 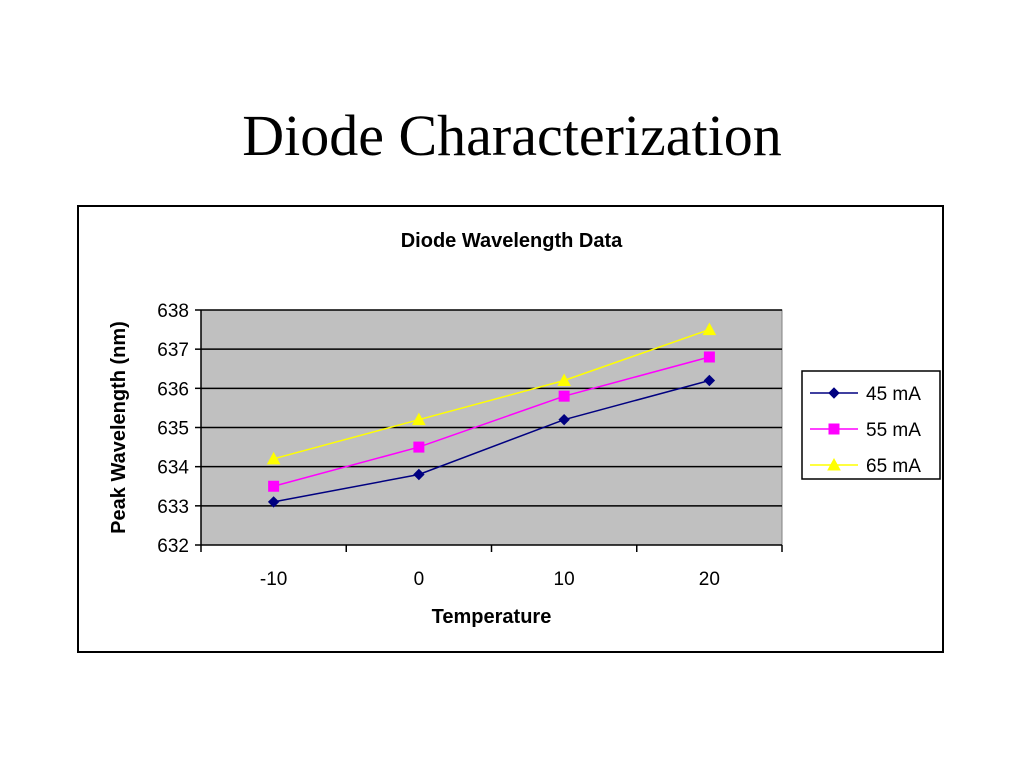 What do you see at coordinates (893, 466) in the screenshot?
I see `legend-label-3: 65 mA` at bounding box center [893, 466].